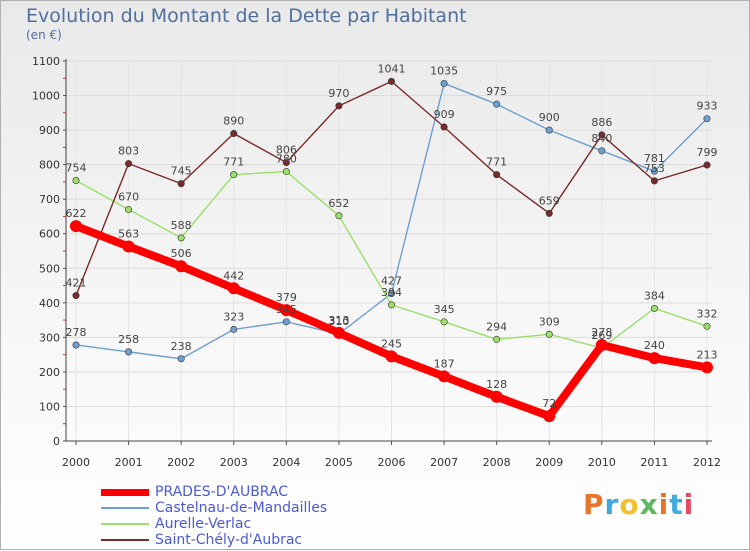 This screenshot has height=551, width=750. Describe the element at coordinates (234, 462) in the screenshot. I see `x-tick-label: 2003` at that location.